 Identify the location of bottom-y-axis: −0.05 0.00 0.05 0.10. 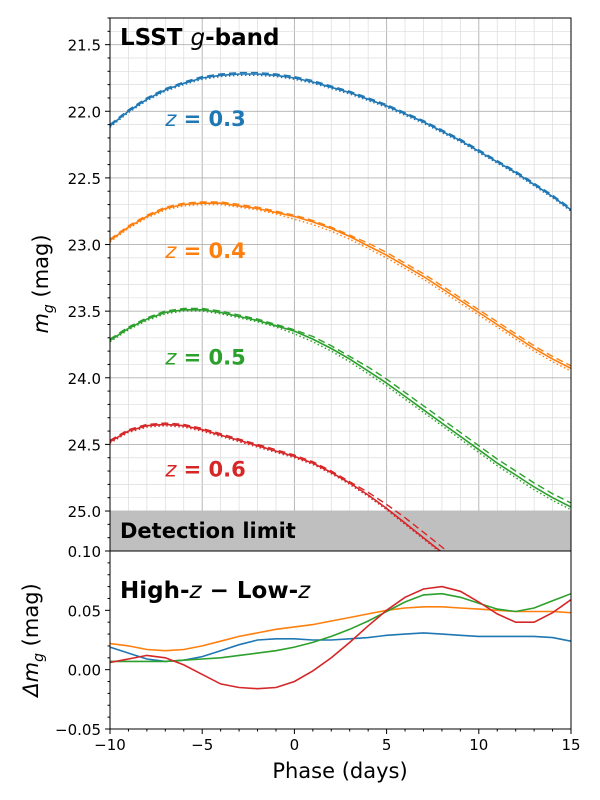
(82, 641).